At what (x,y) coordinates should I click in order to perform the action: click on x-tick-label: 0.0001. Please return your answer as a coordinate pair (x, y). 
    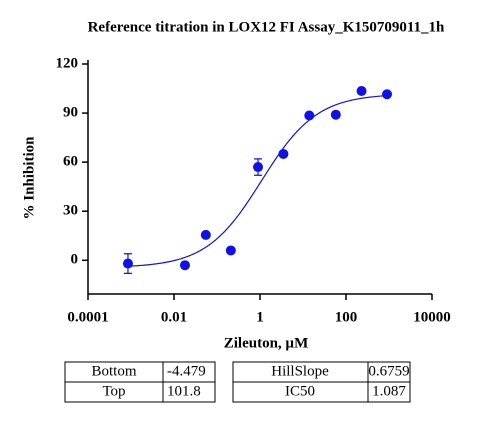
    Looking at the image, I should click on (87, 317).